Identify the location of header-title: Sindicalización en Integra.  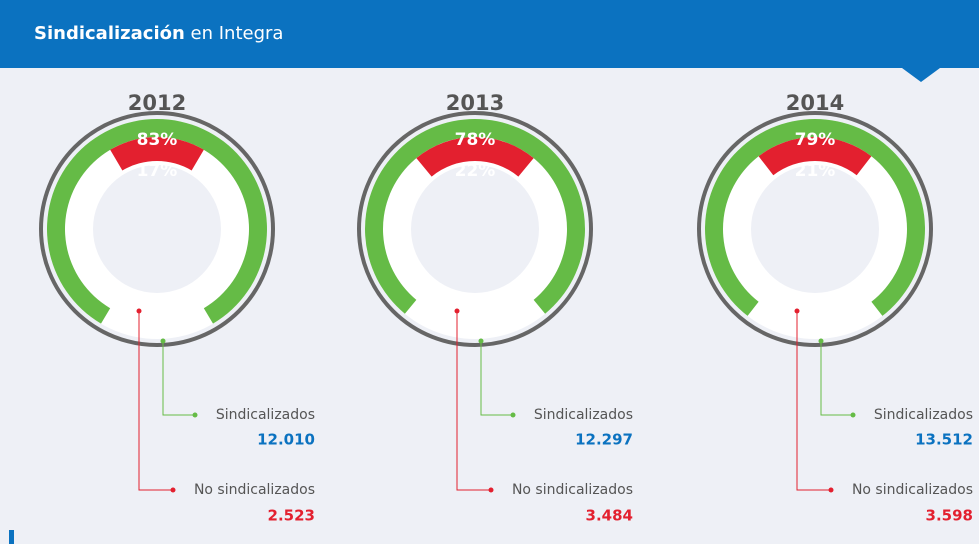
(158, 33).